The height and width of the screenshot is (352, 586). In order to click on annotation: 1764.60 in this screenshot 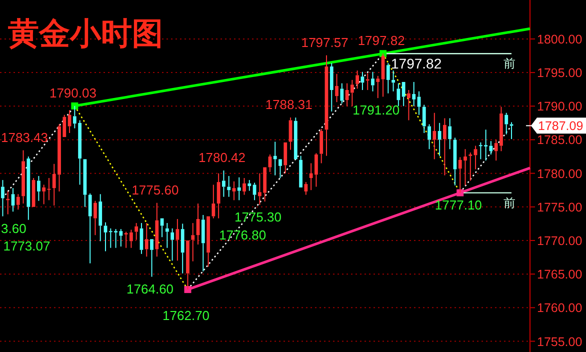, I will do `click(150, 288)`.